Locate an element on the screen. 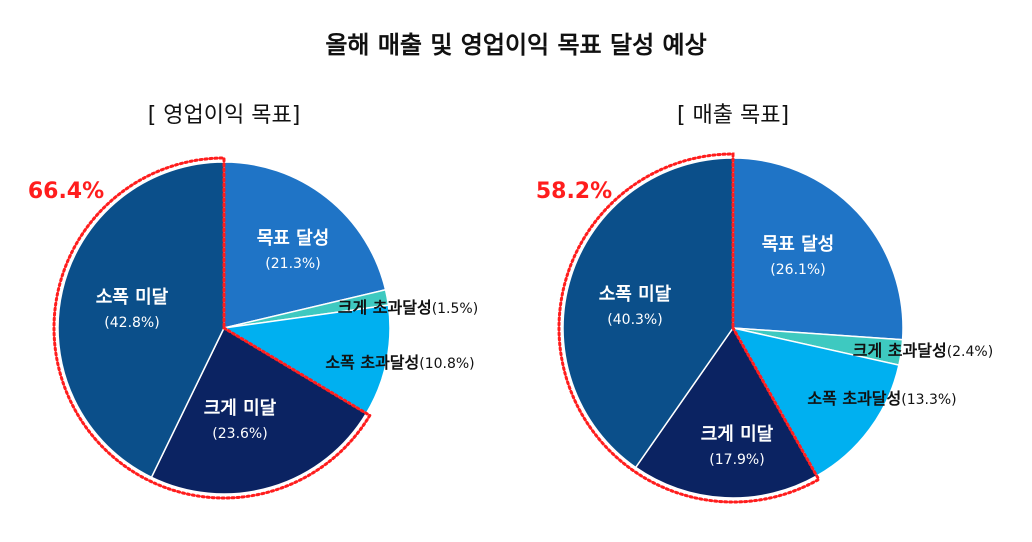 The image size is (1032, 542). slice-percent: (42.8%) is located at coordinates (131, 323).